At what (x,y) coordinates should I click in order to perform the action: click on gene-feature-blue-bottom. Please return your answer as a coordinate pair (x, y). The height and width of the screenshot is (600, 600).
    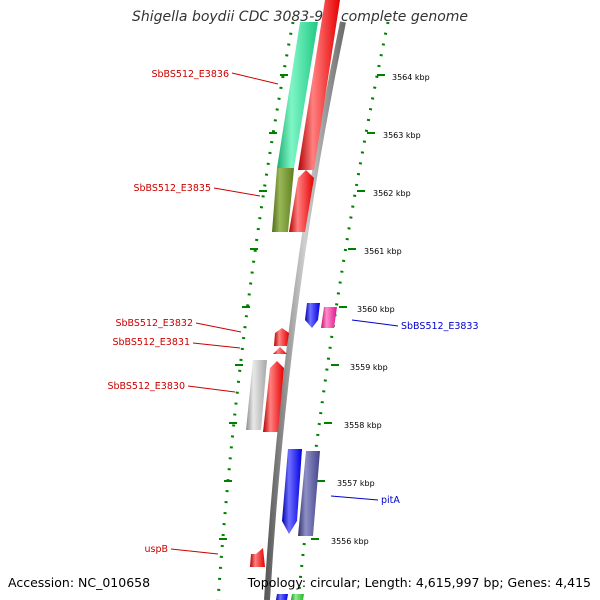
    Looking at the image, I should click on (282, 597).